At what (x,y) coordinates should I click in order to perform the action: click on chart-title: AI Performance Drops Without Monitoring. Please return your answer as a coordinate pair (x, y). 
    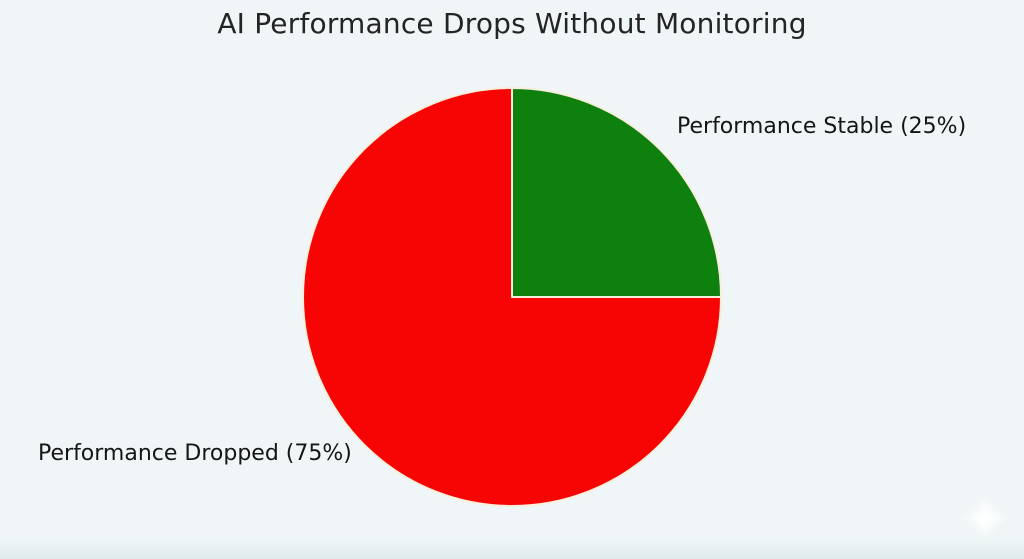
    Looking at the image, I should click on (512, 23).